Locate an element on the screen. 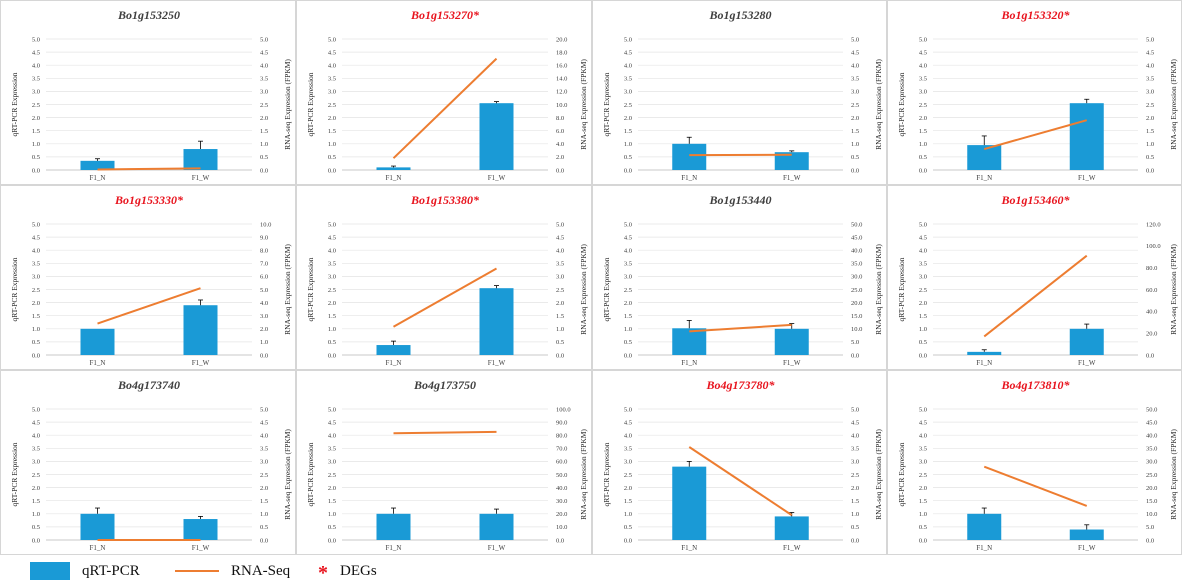 Image resolution: width=1182 pixels, height=585 pixels. chart-title: Bo1g153270* is located at coordinates (445, 15).